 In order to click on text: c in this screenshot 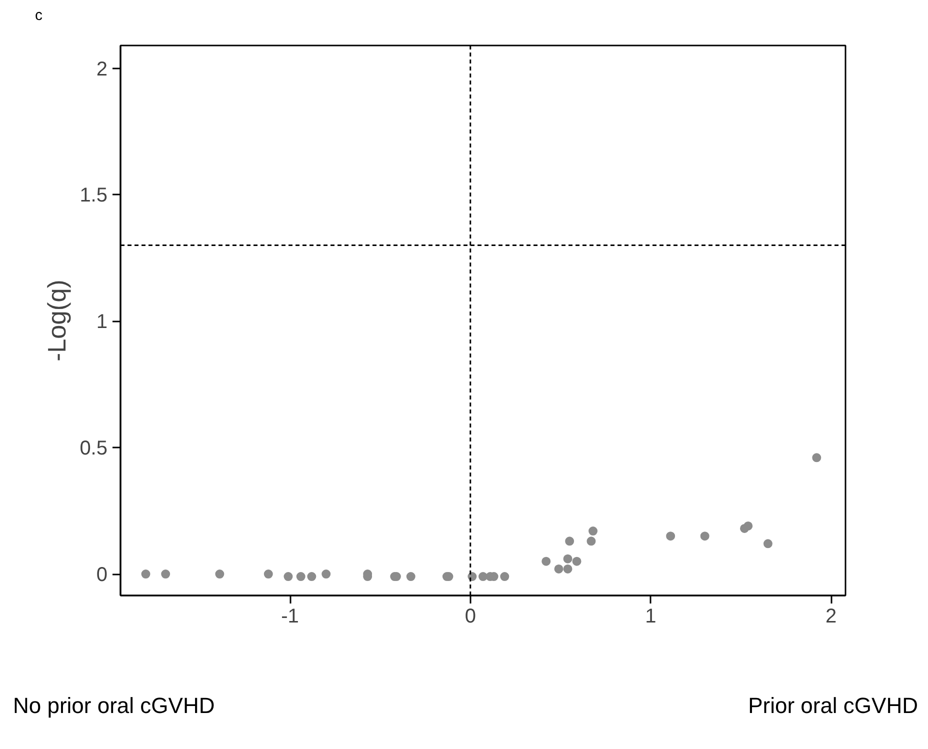, I will do `click(38, 15)`.